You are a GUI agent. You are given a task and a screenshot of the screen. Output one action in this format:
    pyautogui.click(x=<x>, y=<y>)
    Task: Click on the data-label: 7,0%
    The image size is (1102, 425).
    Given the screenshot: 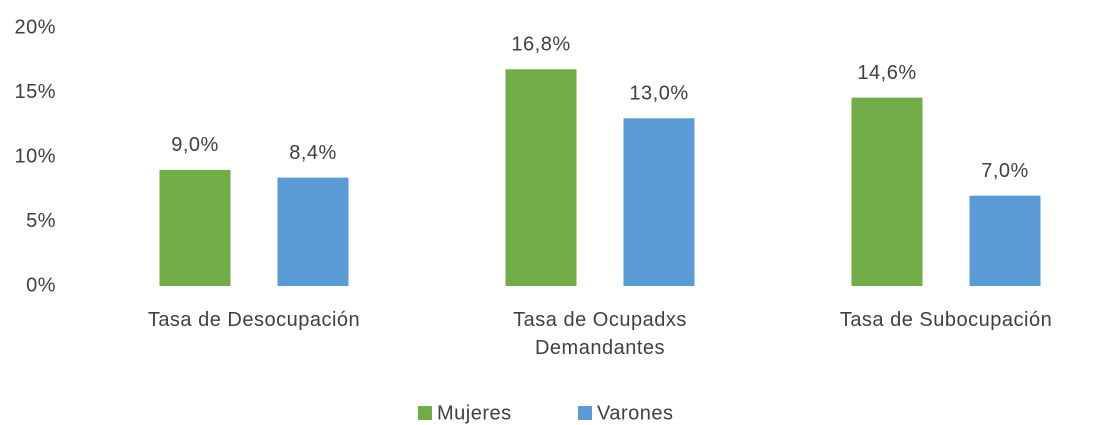 What is the action you would take?
    pyautogui.click(x=1005, y=171)
    